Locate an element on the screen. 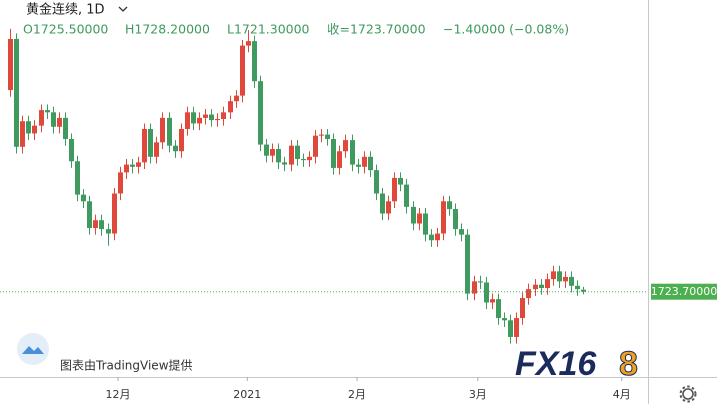 The height and width of the screenshot is (404, 717). x-tick-label: 3月 is located at coordinates (478, 394).